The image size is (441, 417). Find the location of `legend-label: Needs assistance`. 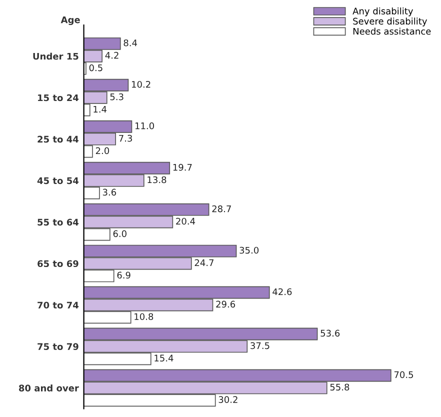

legend-label: Needs assistance is located at coordinates (392, 31).